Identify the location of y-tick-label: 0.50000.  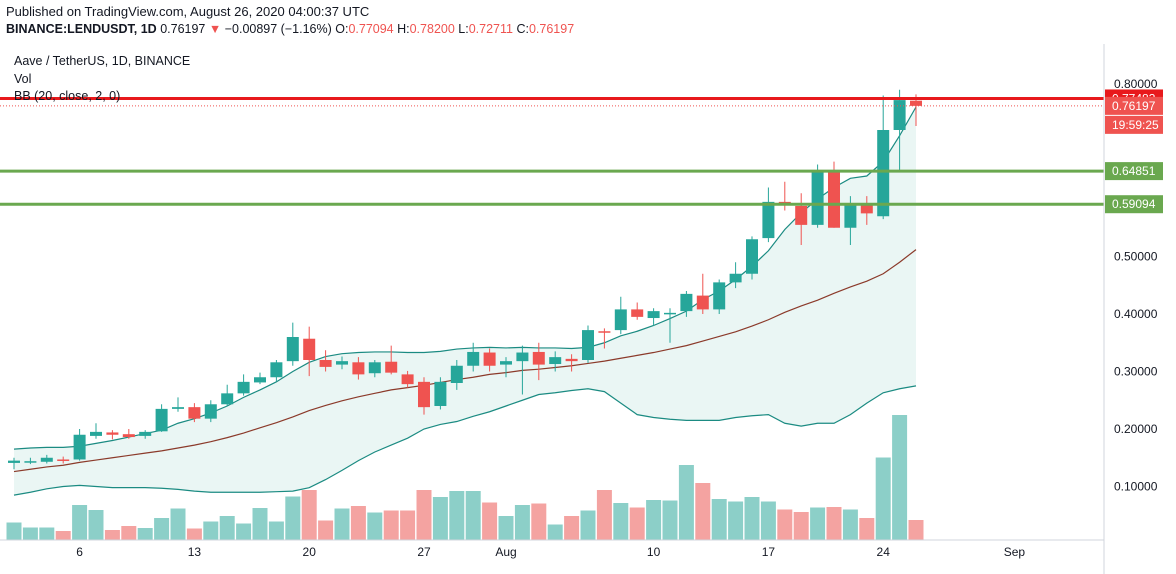
(1136, 257).